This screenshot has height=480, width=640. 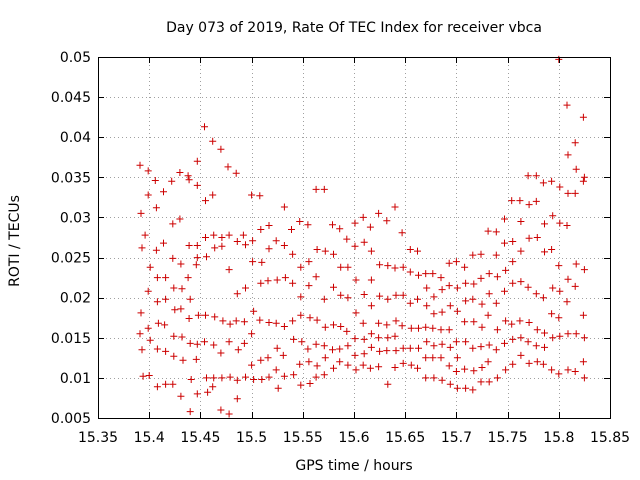 What do you see at coordinates (75, 379) in the screenshot?
I see `y-tick-label: 0.01` at bounding box center [75, 379].